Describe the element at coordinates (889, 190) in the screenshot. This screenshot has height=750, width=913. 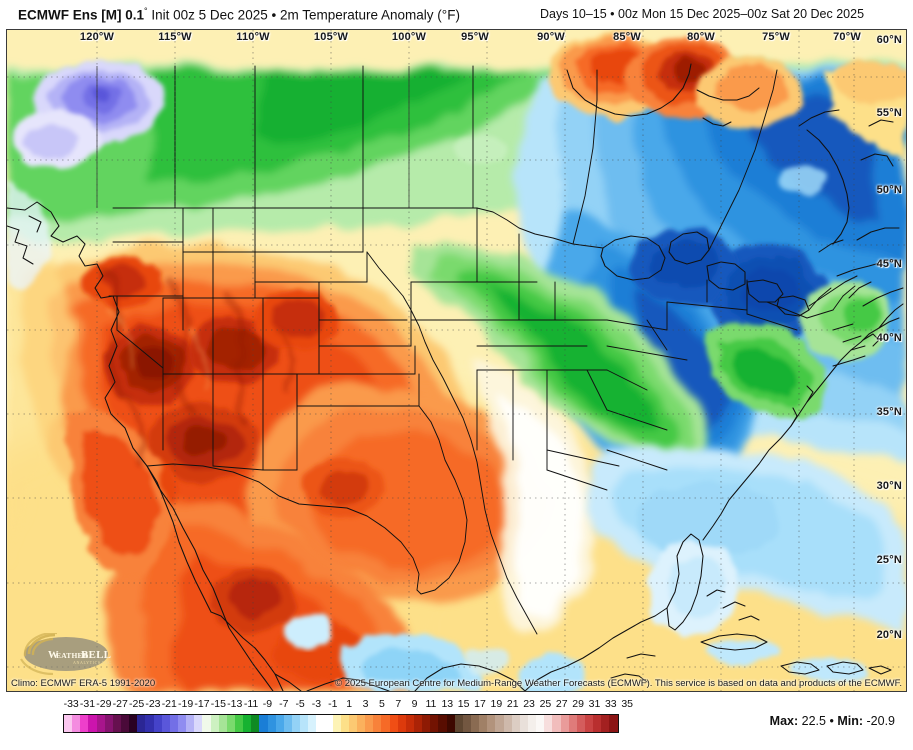
I see `lat-label-50n: 50°N` at that location.